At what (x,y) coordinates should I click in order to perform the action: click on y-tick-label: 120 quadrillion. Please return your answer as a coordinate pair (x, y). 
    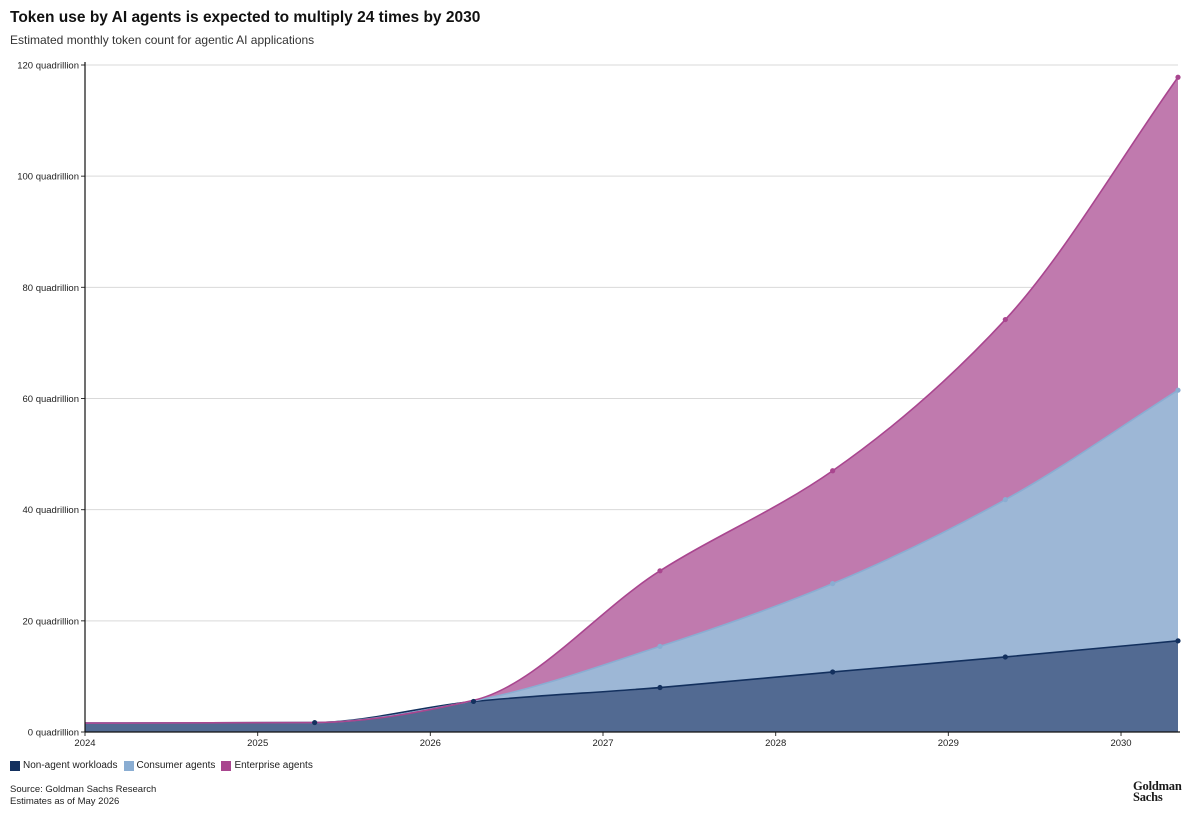
    Looking at the image, I should click on (48, 66).